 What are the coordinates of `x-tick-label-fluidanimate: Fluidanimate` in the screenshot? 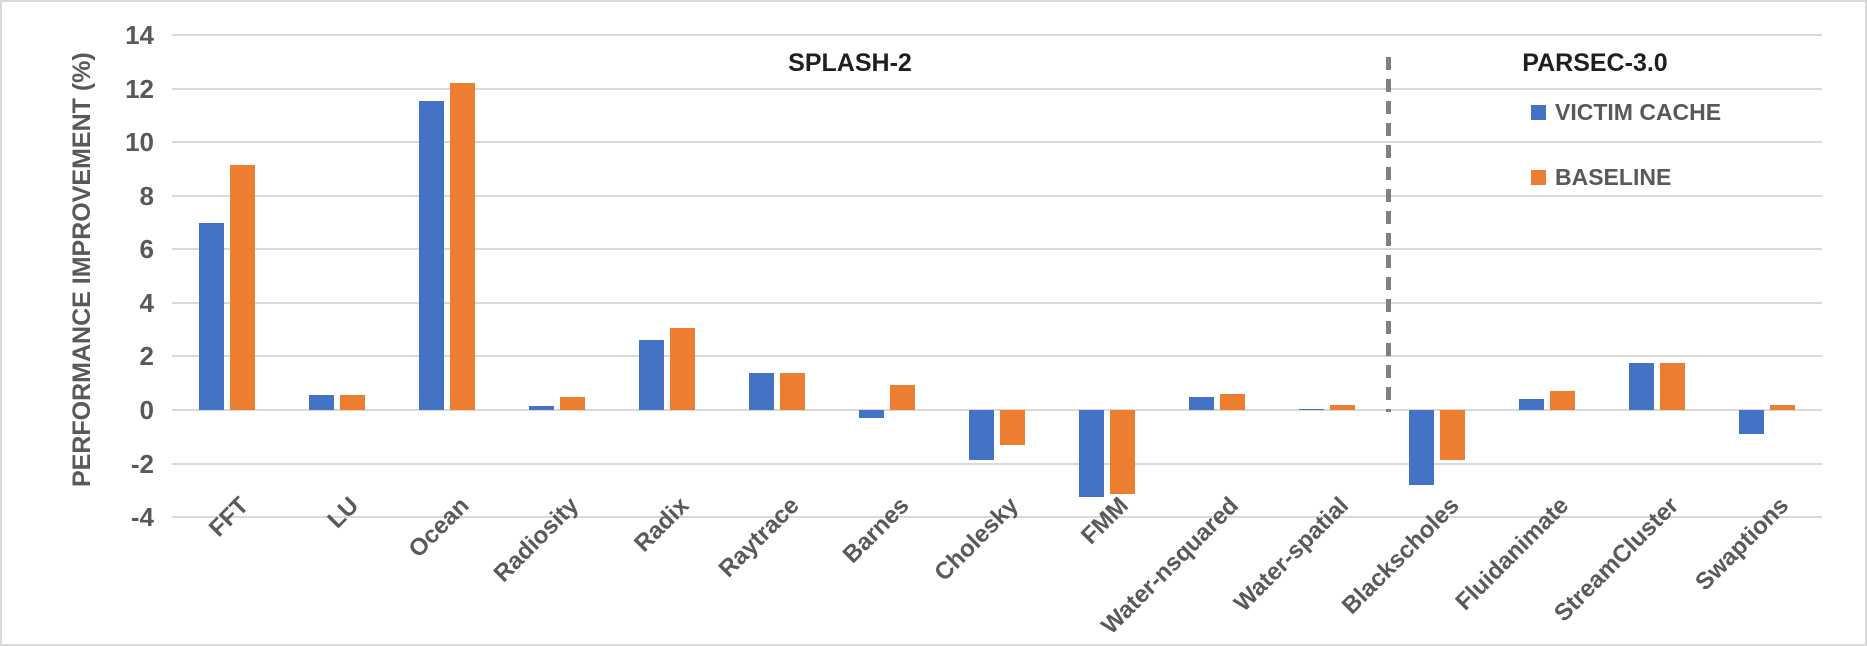 It's located at (1512, 554).